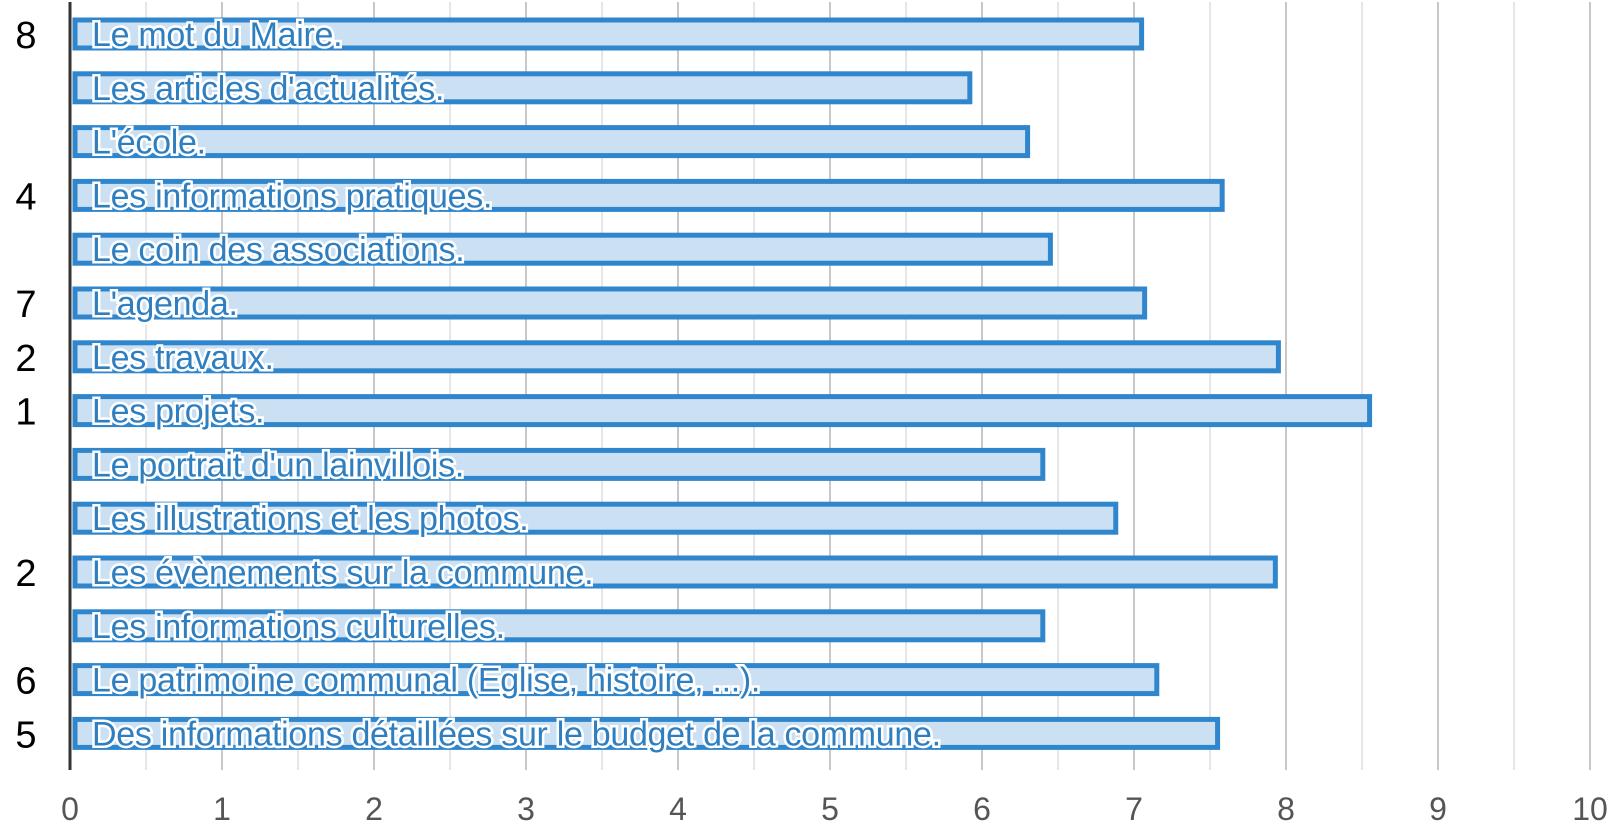  What do you see at coordinates (222, 809) in the screenshot?
I see `x-tick-label: 1` at bounding box center [222, 809].